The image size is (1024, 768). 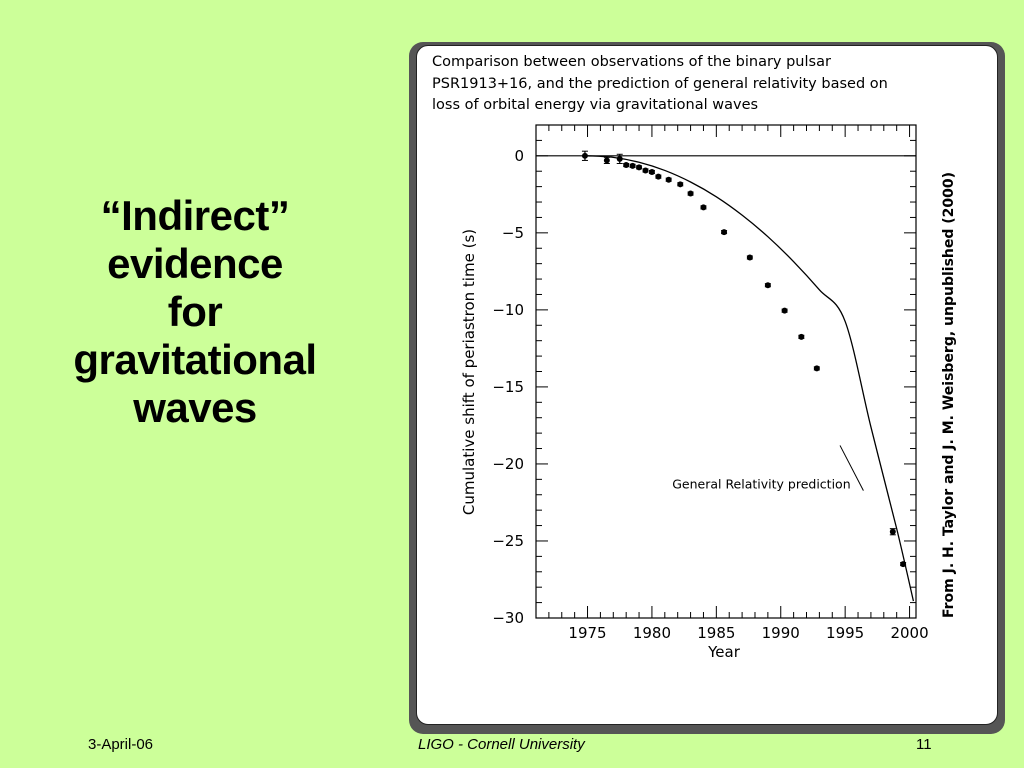 What do you see at coordinates (724, 652) in the screenshot?
I see `x-axis-label: Year` at bounding box center [724, 652].